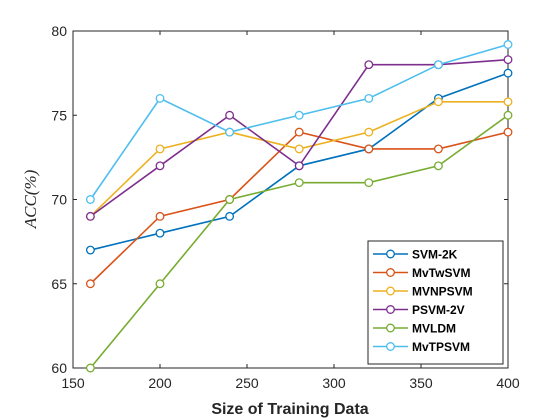 The image size is (560, 420). Describe the element at coordinates (247, 383) in the screenshot. I see `x-tick-label: 250` at that location.